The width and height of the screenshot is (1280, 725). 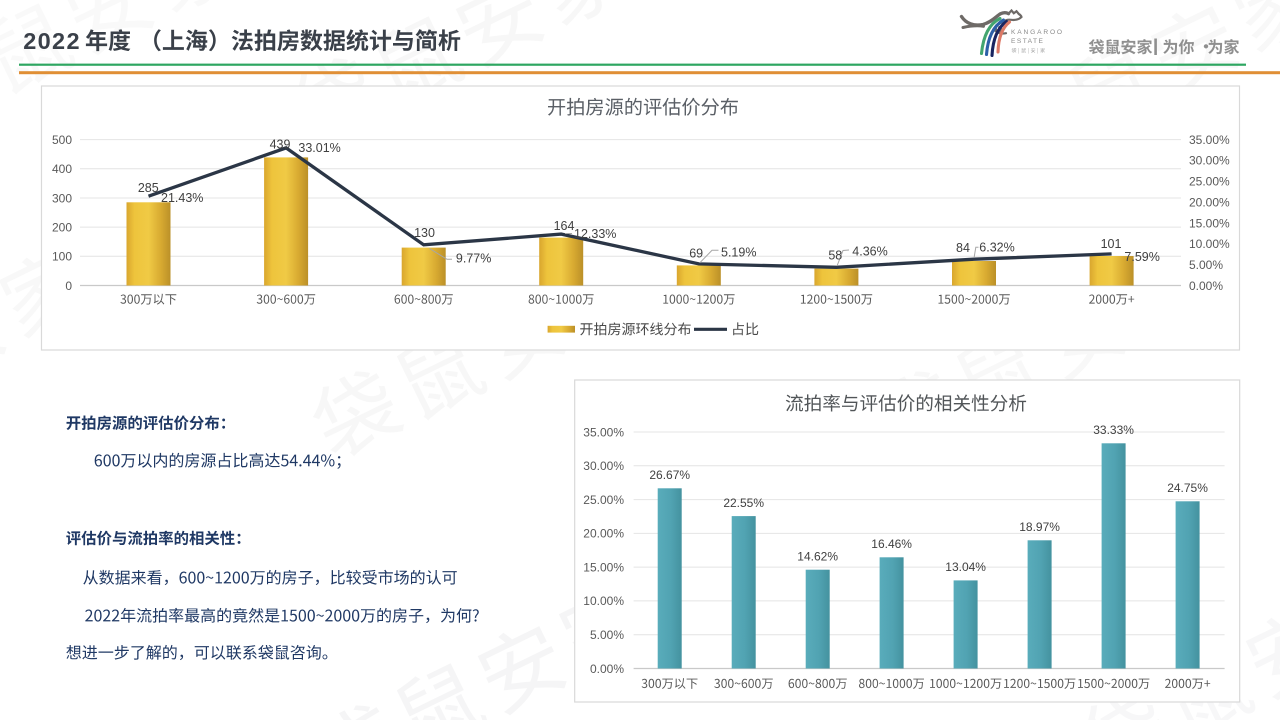 What do you see at coordinates (669, 475) in the screenshot?
I see `svg-text: 26.67%` at bounding box center [669, 475].